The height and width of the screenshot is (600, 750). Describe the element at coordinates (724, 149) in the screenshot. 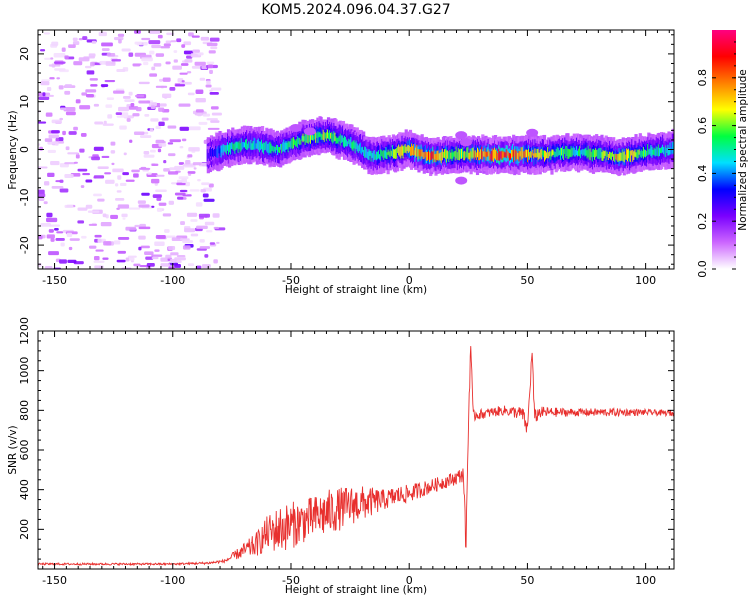

I see `colorbar-gradient` at that location.